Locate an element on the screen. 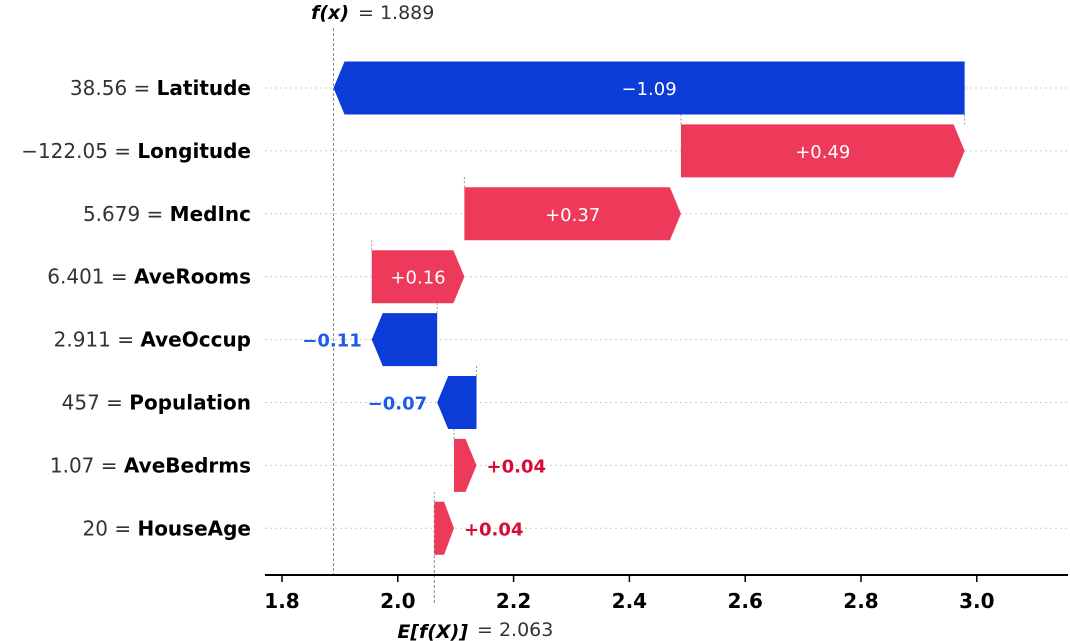 This screenshot has height=641, width=1070. feature-label-averooms: 6.401 = AveRooms is located at coordinates (149, 277).